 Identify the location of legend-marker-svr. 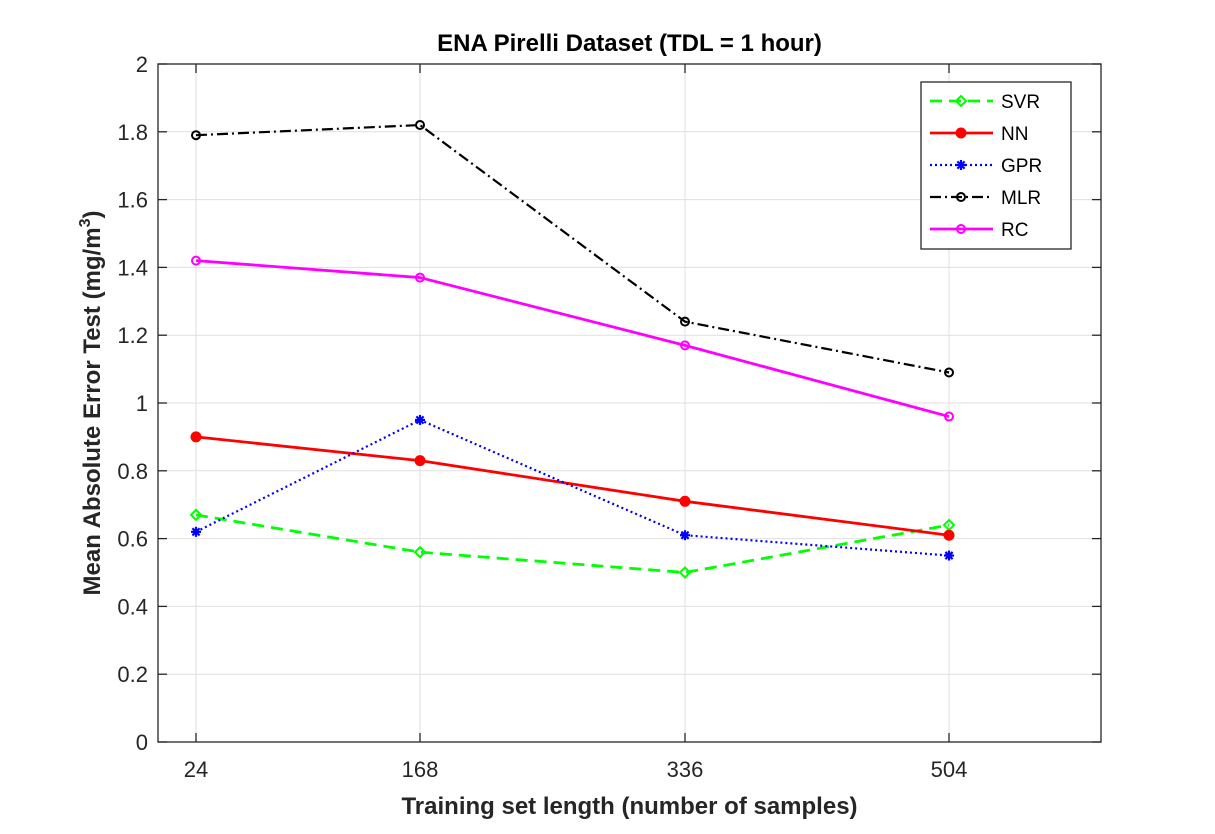
(961, 101).